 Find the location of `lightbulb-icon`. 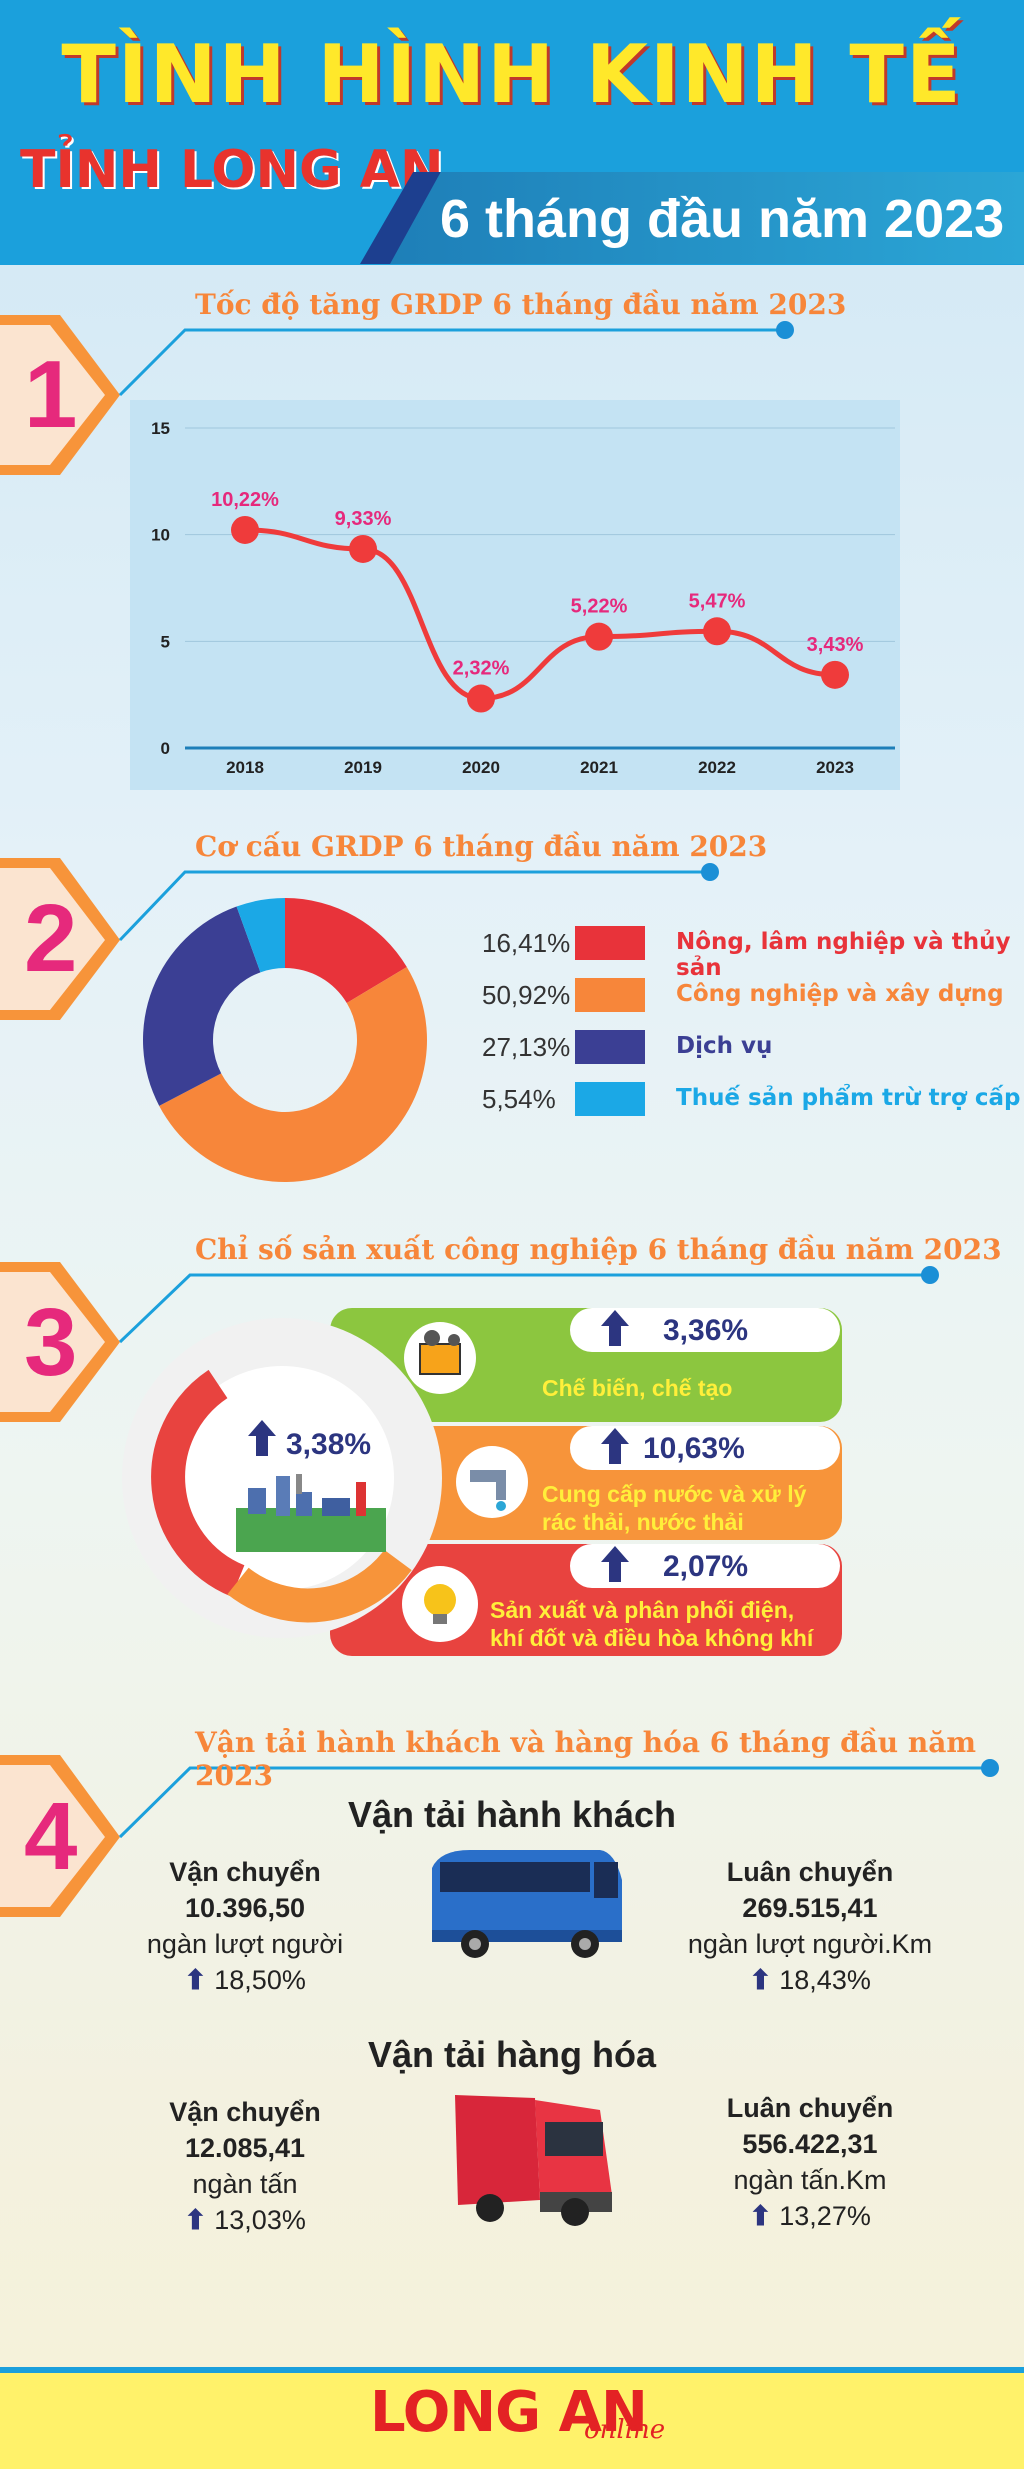

lightbulb-icon is located at coordinates (440, 1604).